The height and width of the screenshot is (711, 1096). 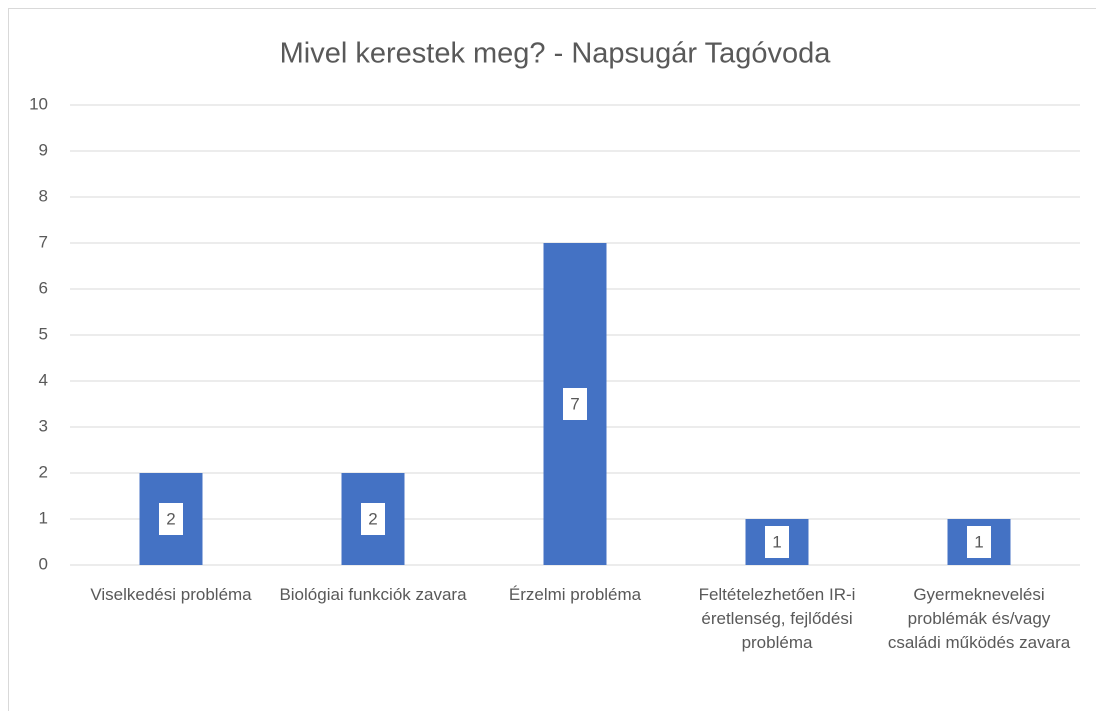 What do you see at coordinates (43, 379) in the screenshot?
I see `y-tick-label: 4` at bounding box center [43, 379].